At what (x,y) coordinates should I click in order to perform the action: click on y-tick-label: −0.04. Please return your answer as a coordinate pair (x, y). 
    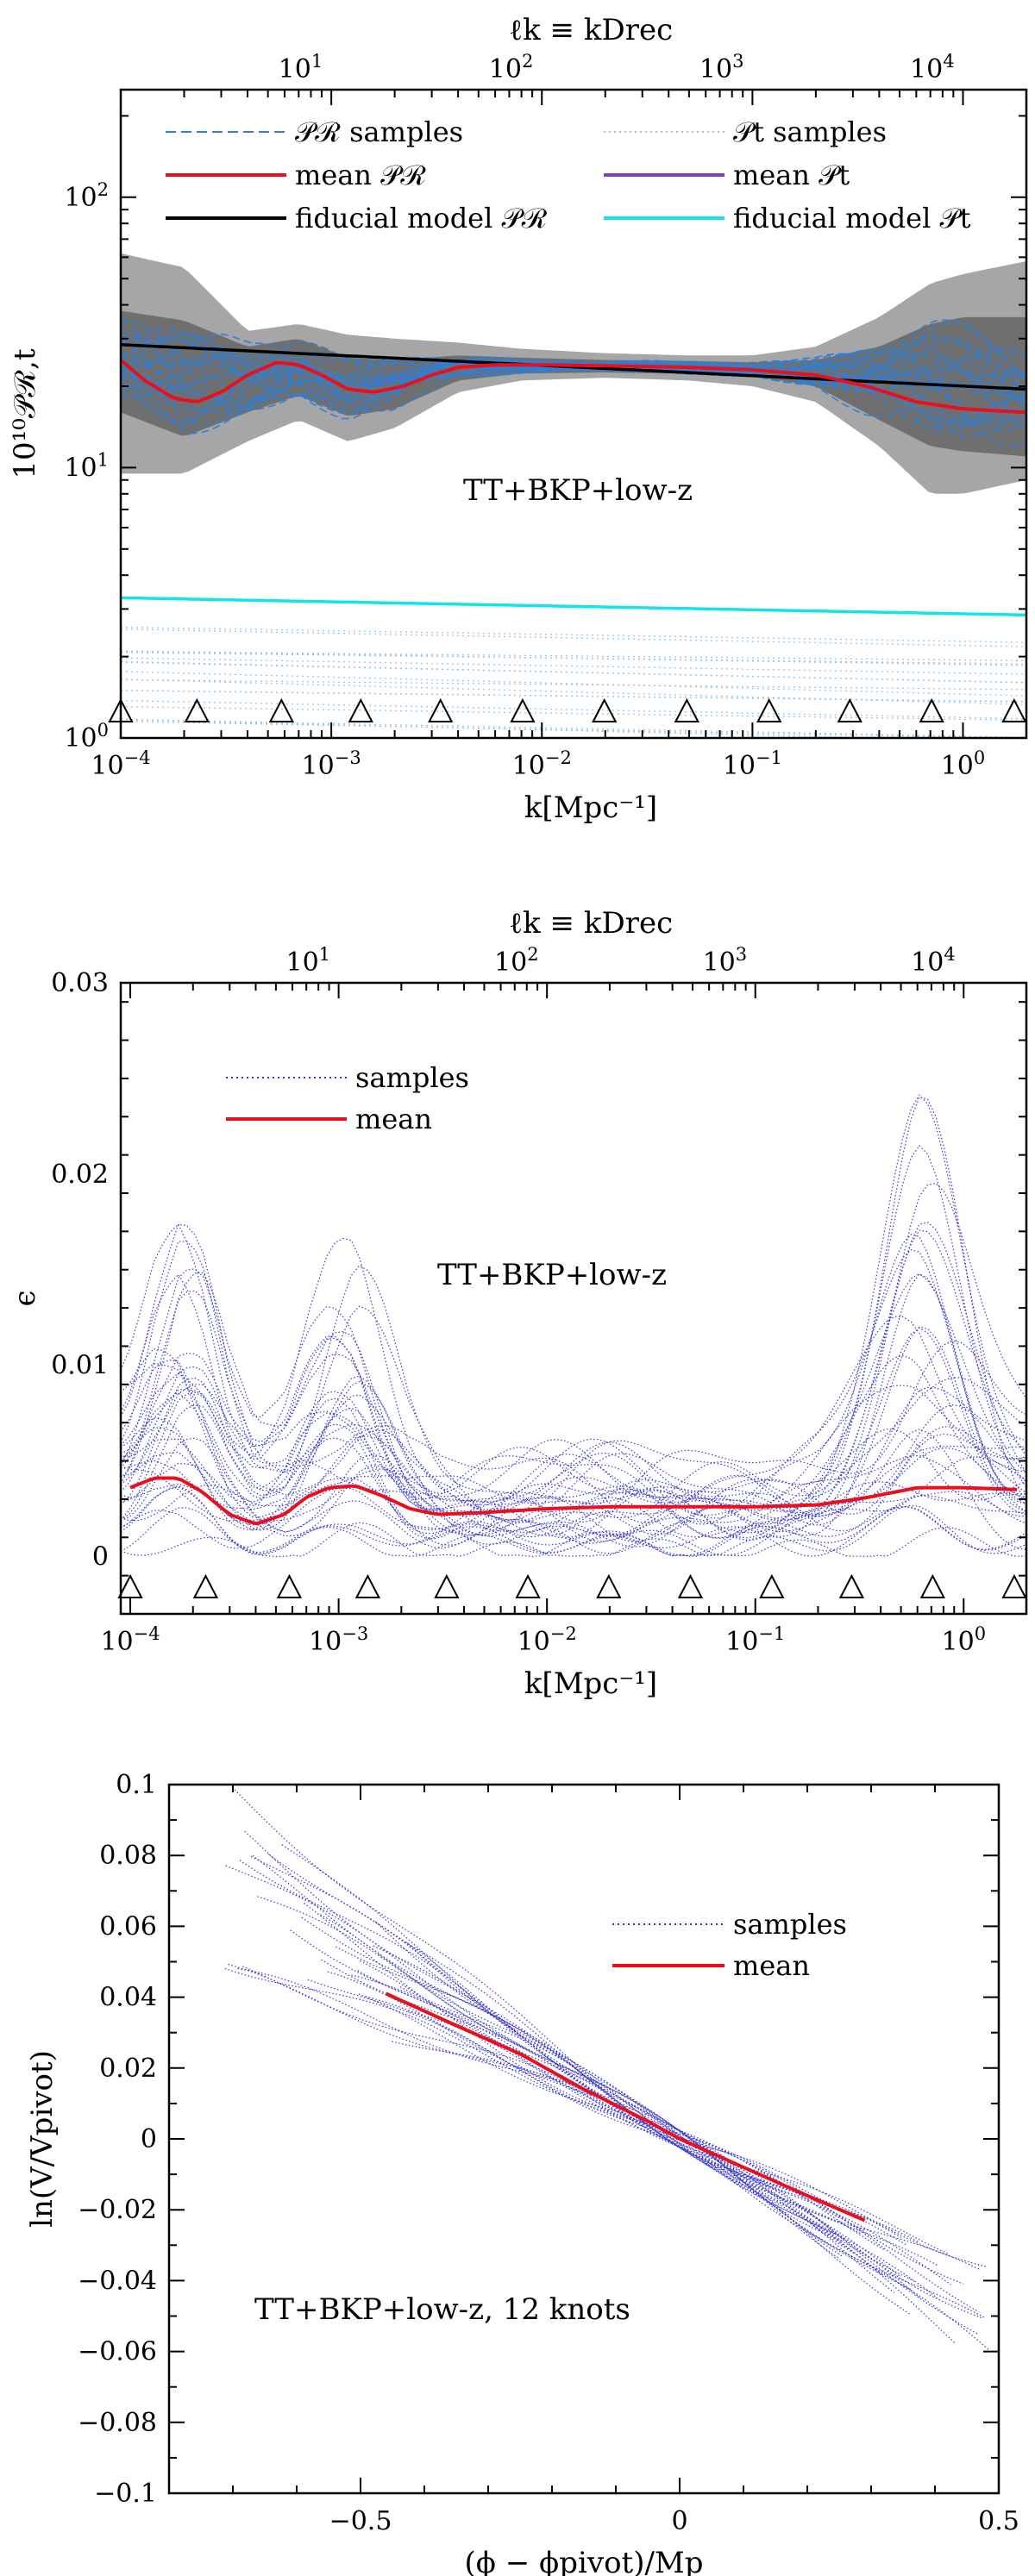
    Looking at the image, I should click on (118, 2281).